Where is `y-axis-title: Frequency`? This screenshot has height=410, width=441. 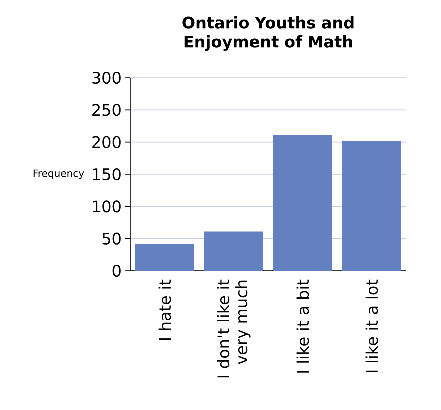
y-axis-title: Frequency is located at coordinates (59, 175).